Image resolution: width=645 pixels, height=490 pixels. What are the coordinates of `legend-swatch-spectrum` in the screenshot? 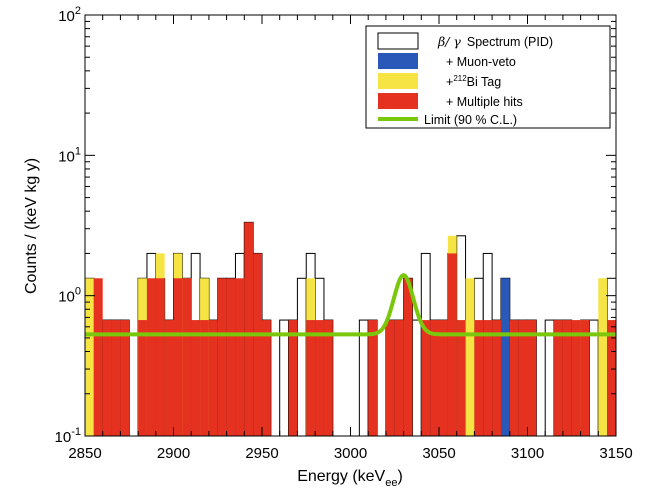 It's located at (398, 41).